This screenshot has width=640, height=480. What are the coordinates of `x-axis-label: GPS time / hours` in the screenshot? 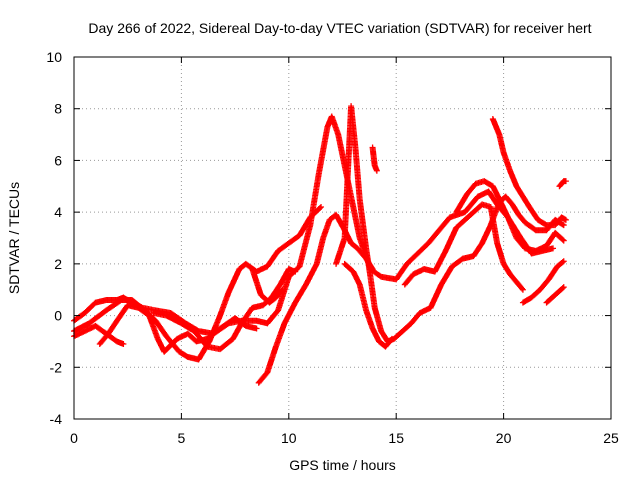 It's located at (342, 465).